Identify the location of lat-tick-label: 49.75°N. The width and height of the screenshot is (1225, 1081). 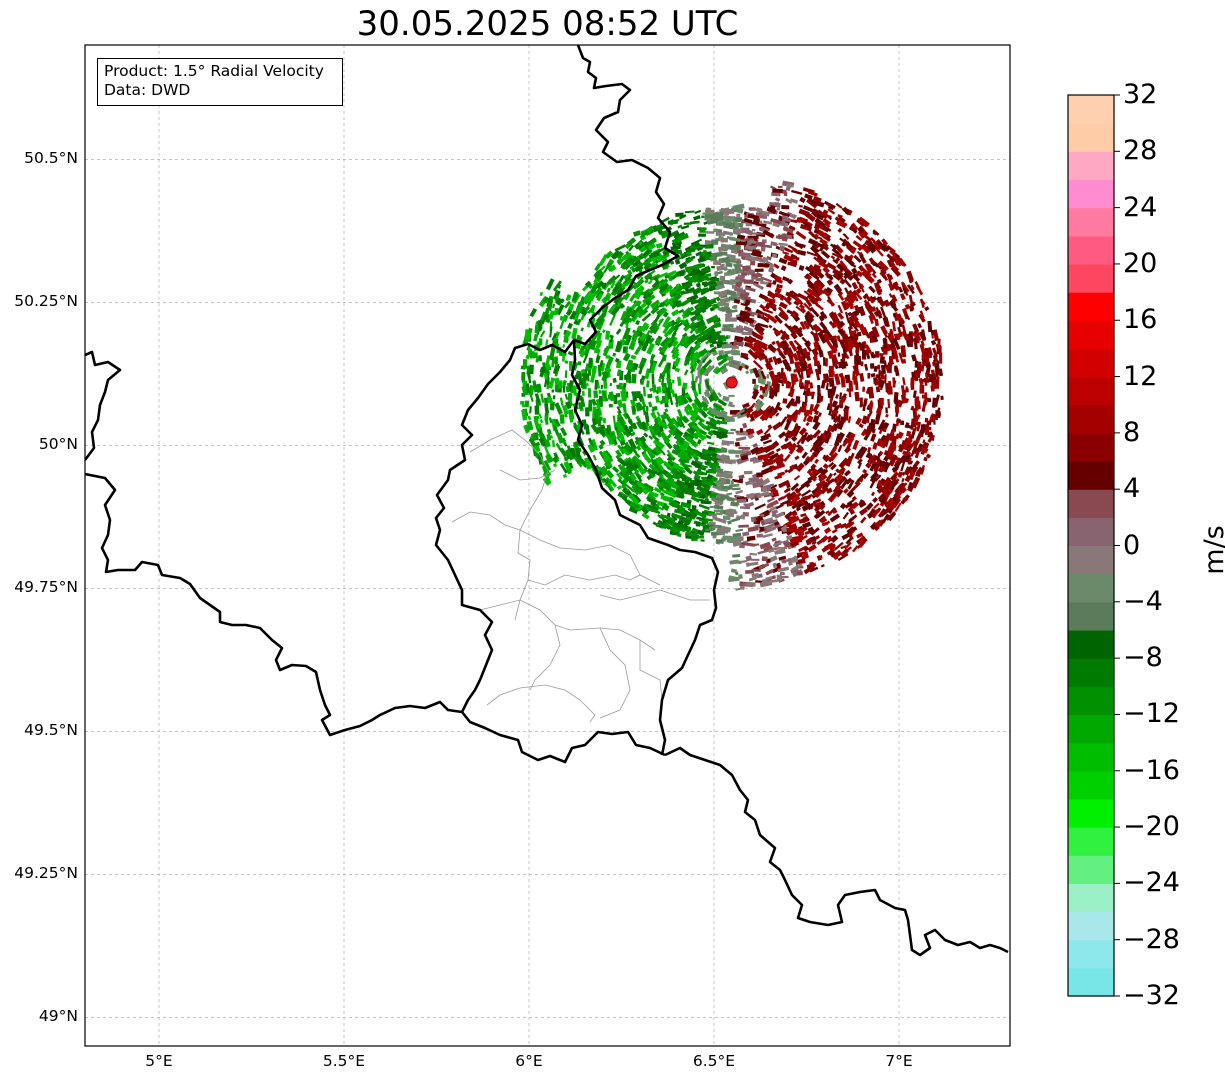
(46, 587).